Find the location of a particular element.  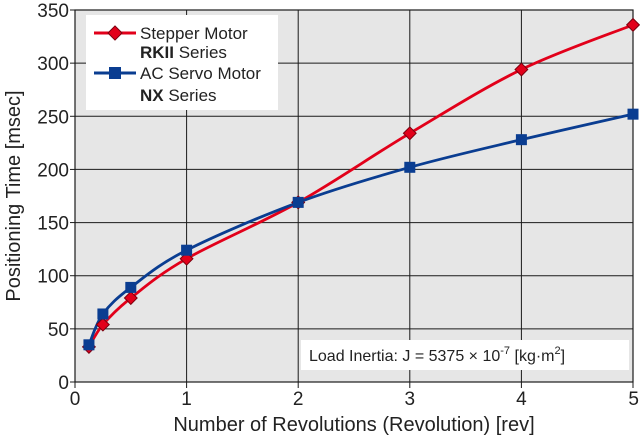

load-inertia-annotation: Load Inertia: J = 5375 × 10-7 [kg·m2] is located at coordinates (465, 355).